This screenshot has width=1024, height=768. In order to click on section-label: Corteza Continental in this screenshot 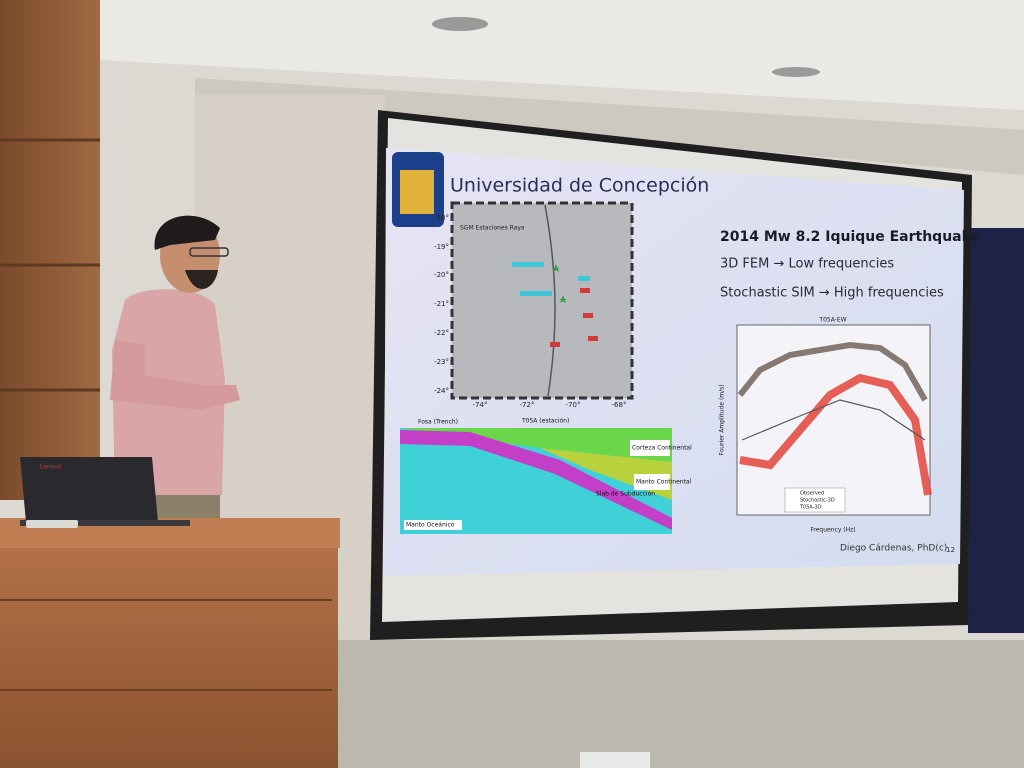, I will do `click(662, 448)`.